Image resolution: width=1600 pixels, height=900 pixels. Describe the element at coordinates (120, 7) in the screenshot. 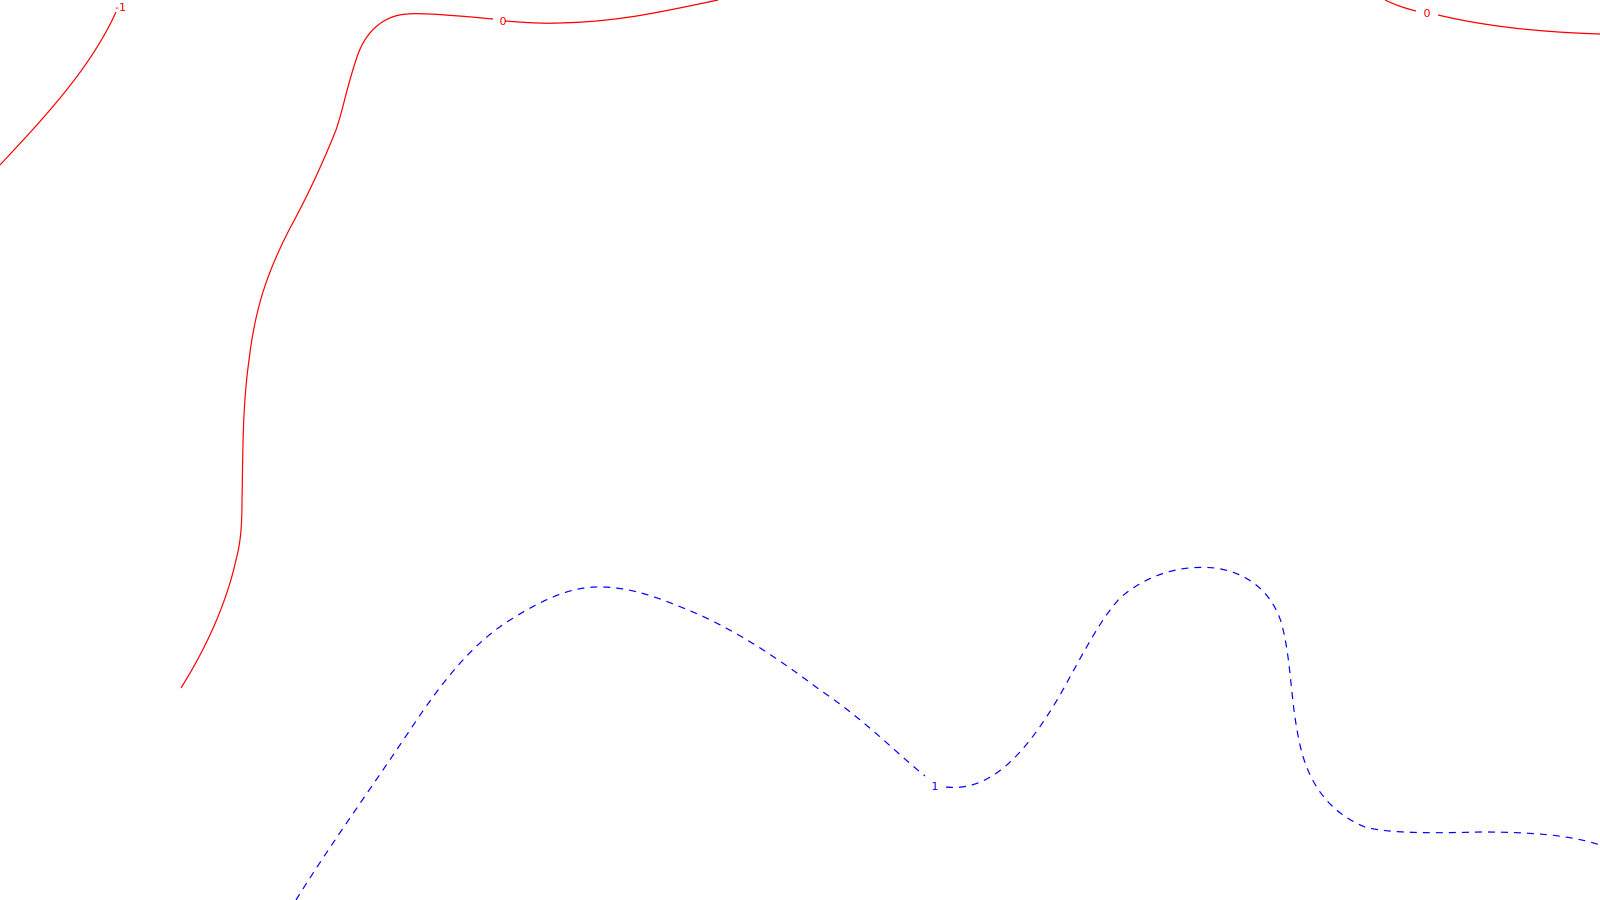

I see `contour-label-minus1: -1` at that location.